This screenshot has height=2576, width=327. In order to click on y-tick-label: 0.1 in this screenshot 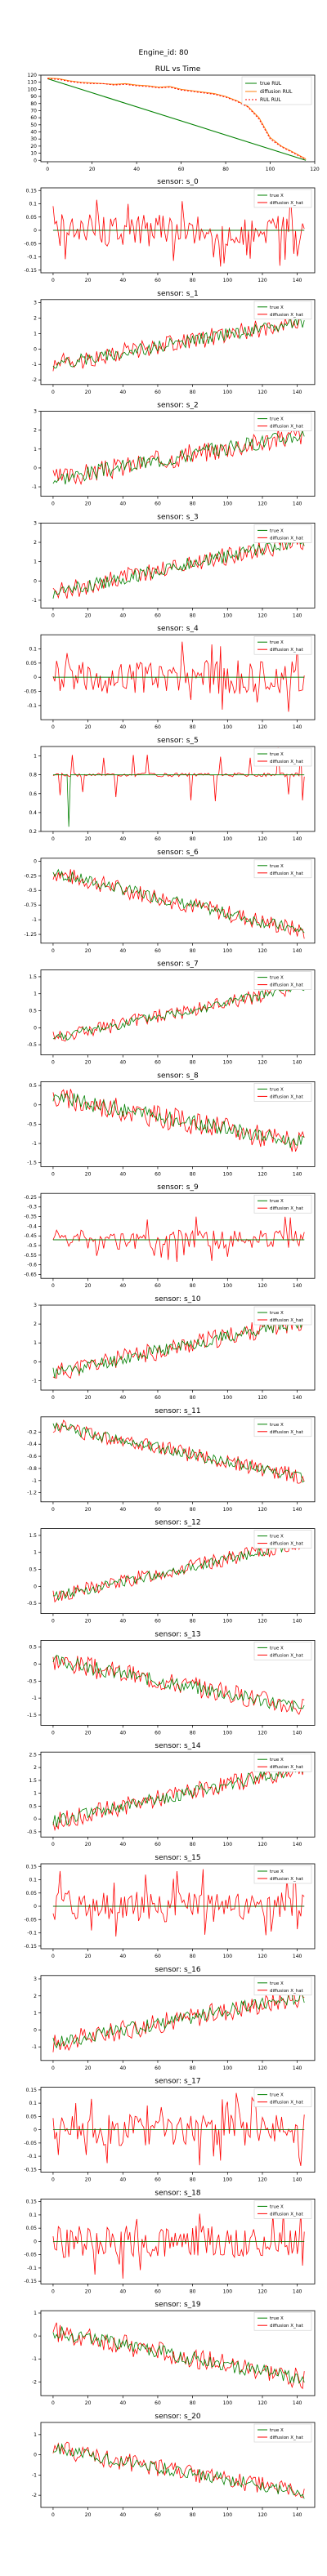, I will do `click(33, 650)`.